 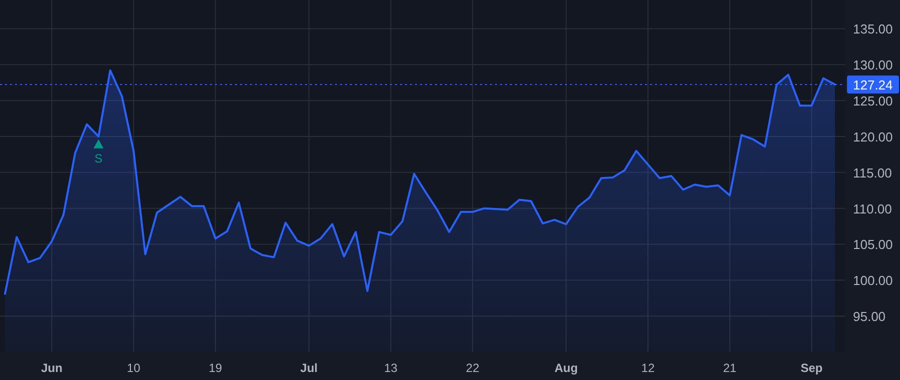 I want to click on y-tick-label: 95.00, so click(x=869, y=316).